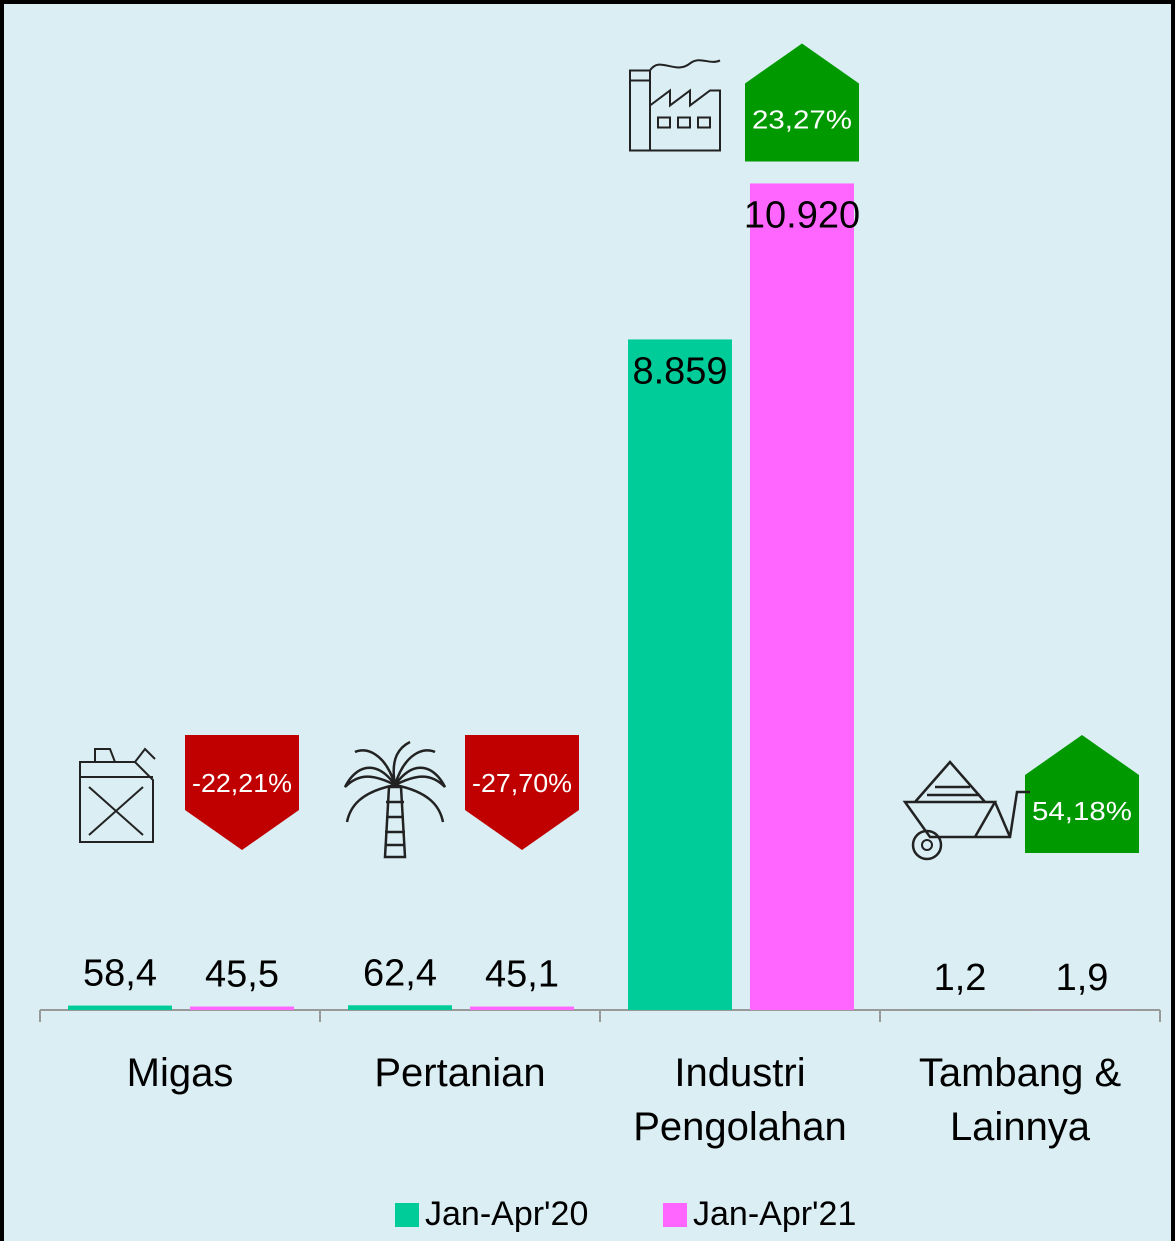  What do you see at coordinates (802, 119) in the screenshot?
I see `change-label: 23,27%` at bounding box center [802, 119].